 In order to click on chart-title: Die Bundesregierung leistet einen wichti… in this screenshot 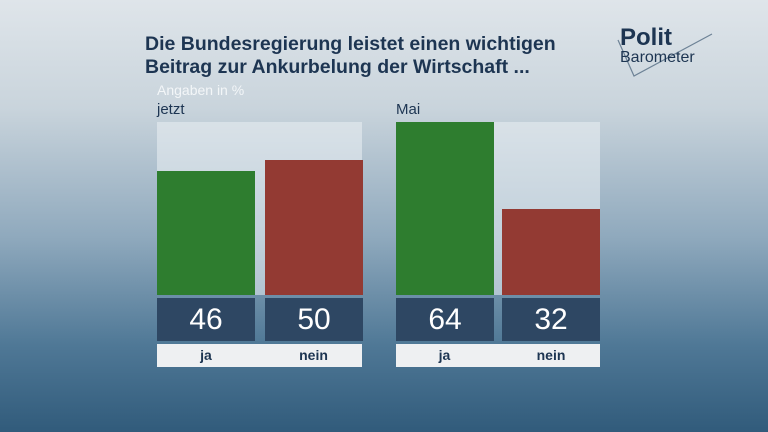, I will do `click(350, 56)`.